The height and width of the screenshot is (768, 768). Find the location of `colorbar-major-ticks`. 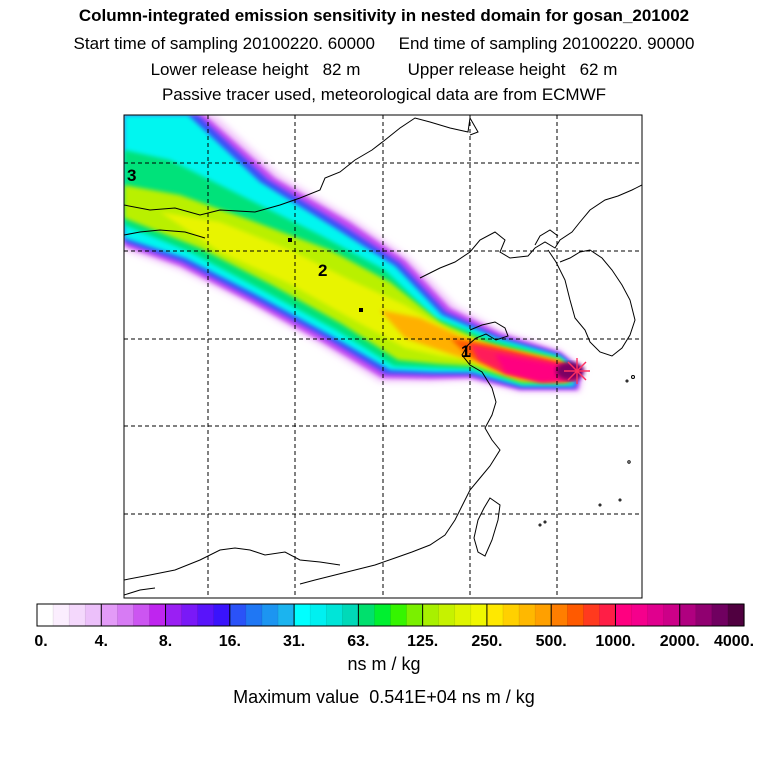

colorbar-major-ticks is located at coordinates (390, 615).